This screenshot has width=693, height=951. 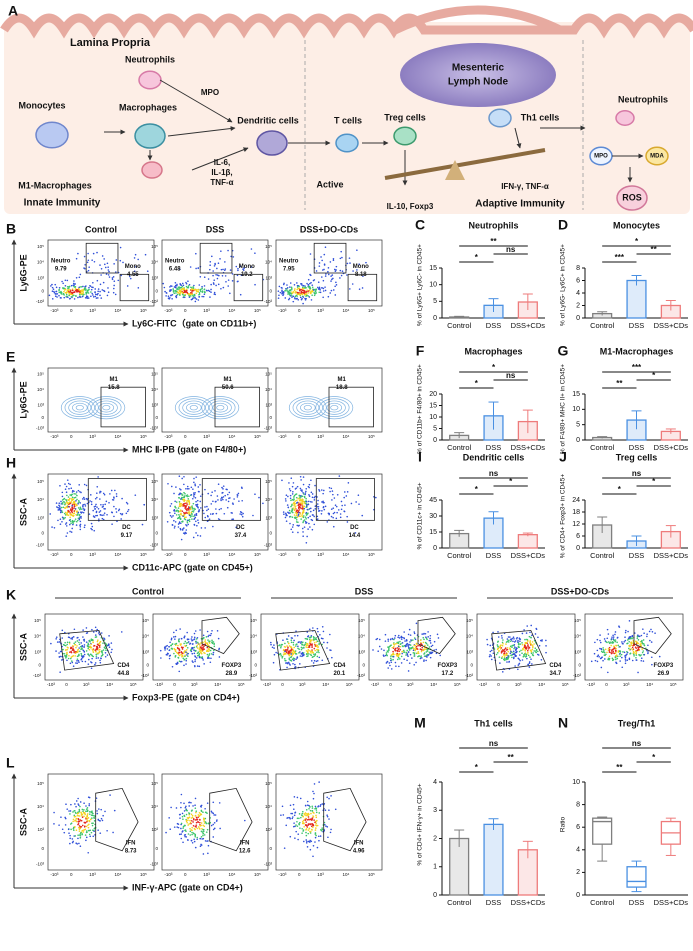 What do you see at coordinates (257, 310) in the screenshot?
I see `x-tick-label: 10⁵` at bounding box center [257, 310].